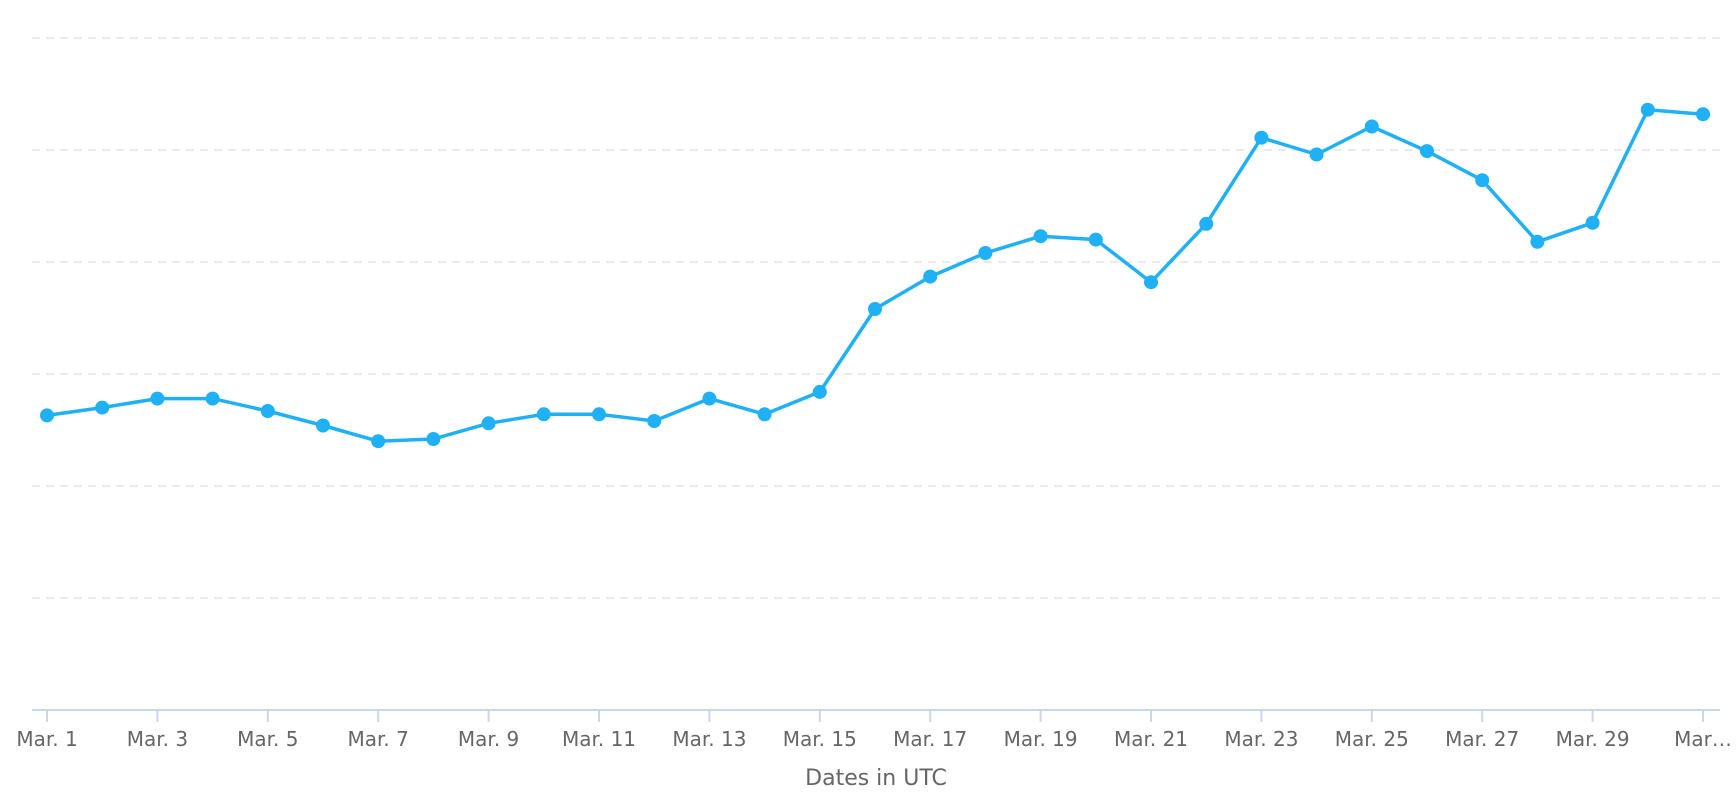 The height and width of the screenshot is (794, 1736). I want to click on x-tick-label: Mar. 17, so click(930, 739).